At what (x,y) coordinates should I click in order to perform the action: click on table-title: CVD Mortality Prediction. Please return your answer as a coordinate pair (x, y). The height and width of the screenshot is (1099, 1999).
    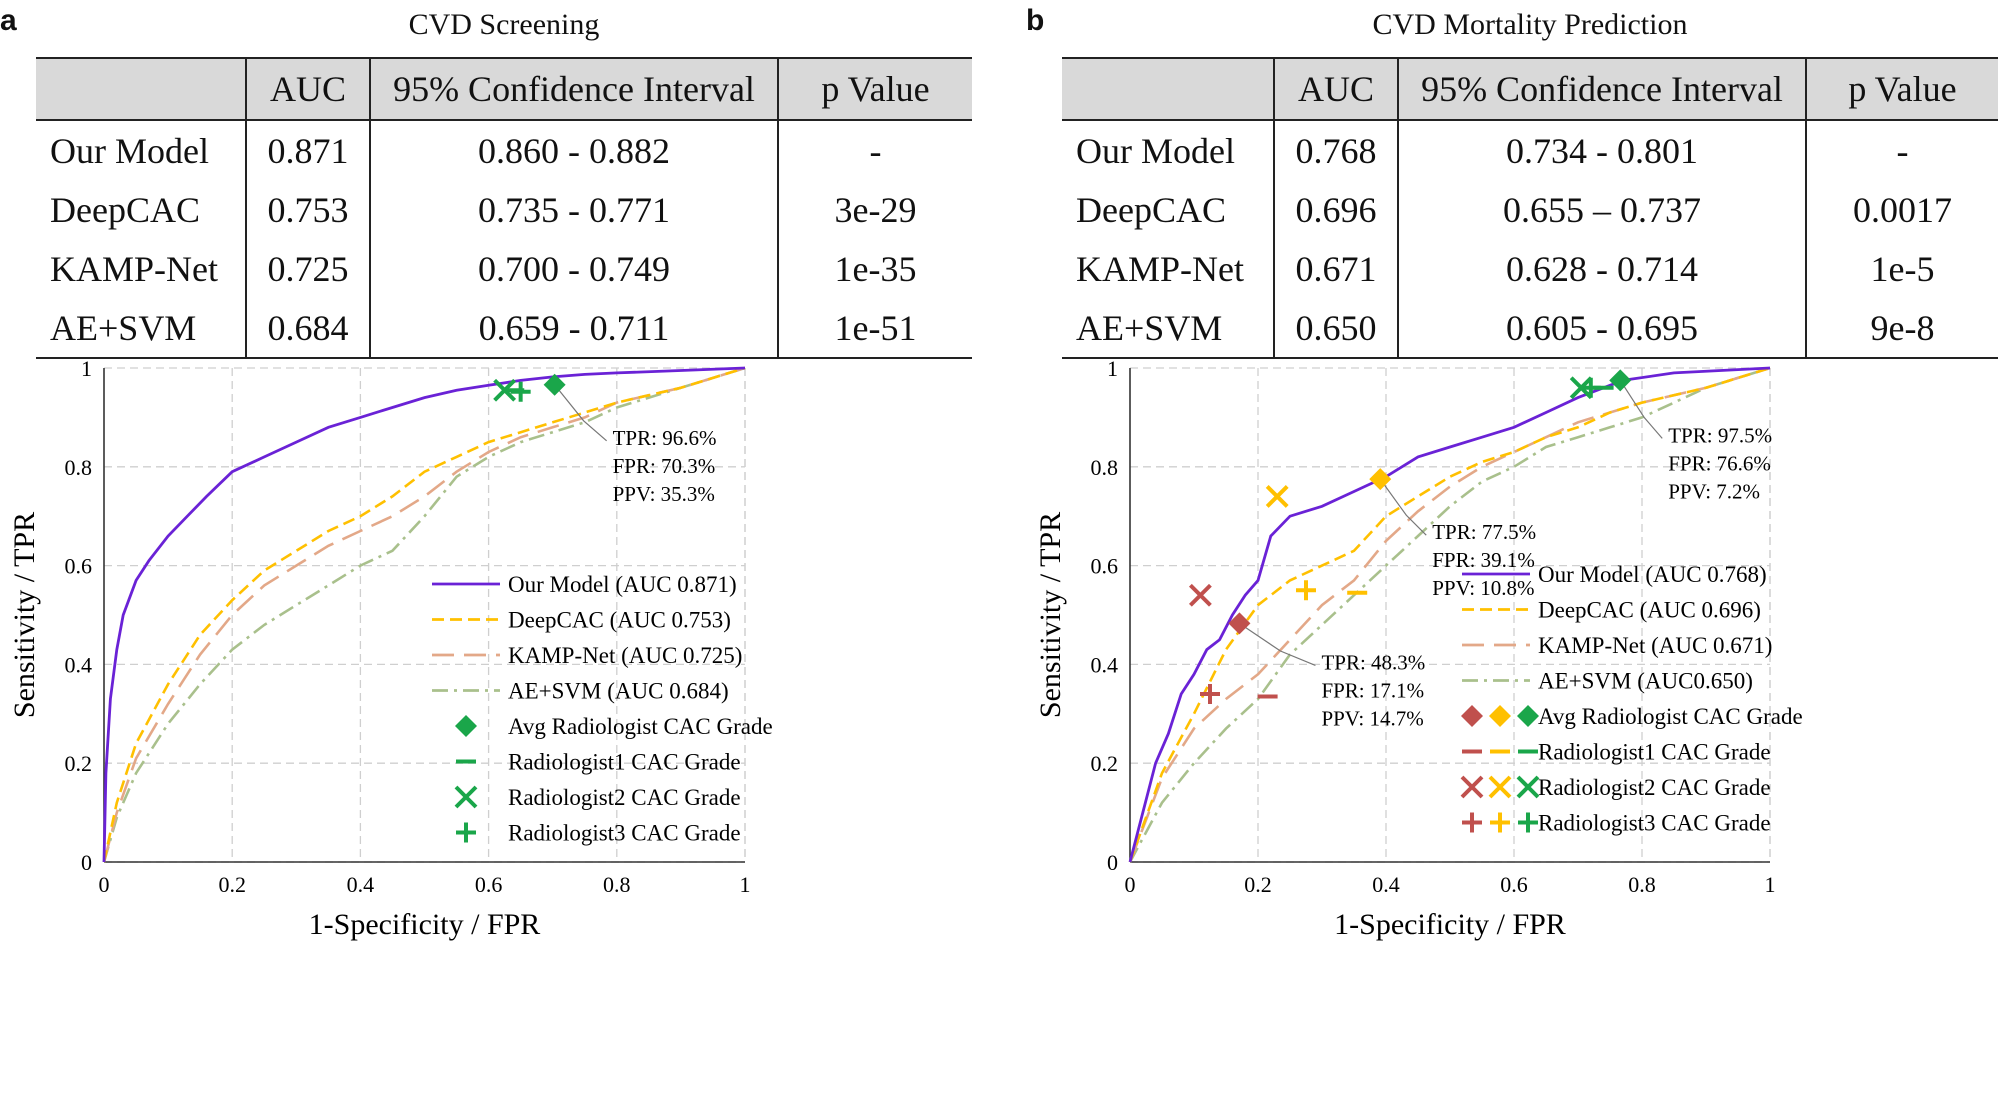
    Looking at the image, I should click on (1530, 24).